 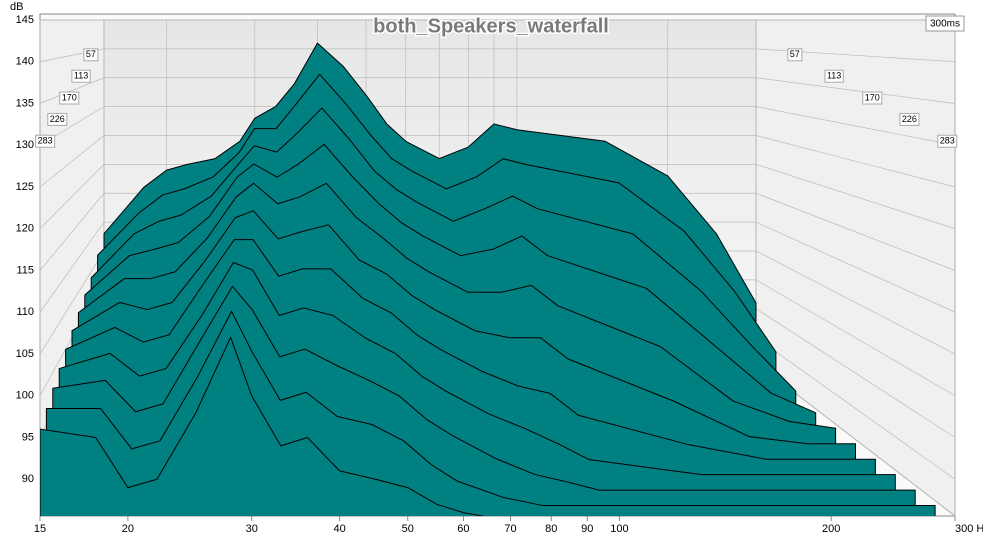 What do you see at coordinates (587, 529) in the screenshot?
I see `x-tick-label: 90` at bounding box center [587, 529].